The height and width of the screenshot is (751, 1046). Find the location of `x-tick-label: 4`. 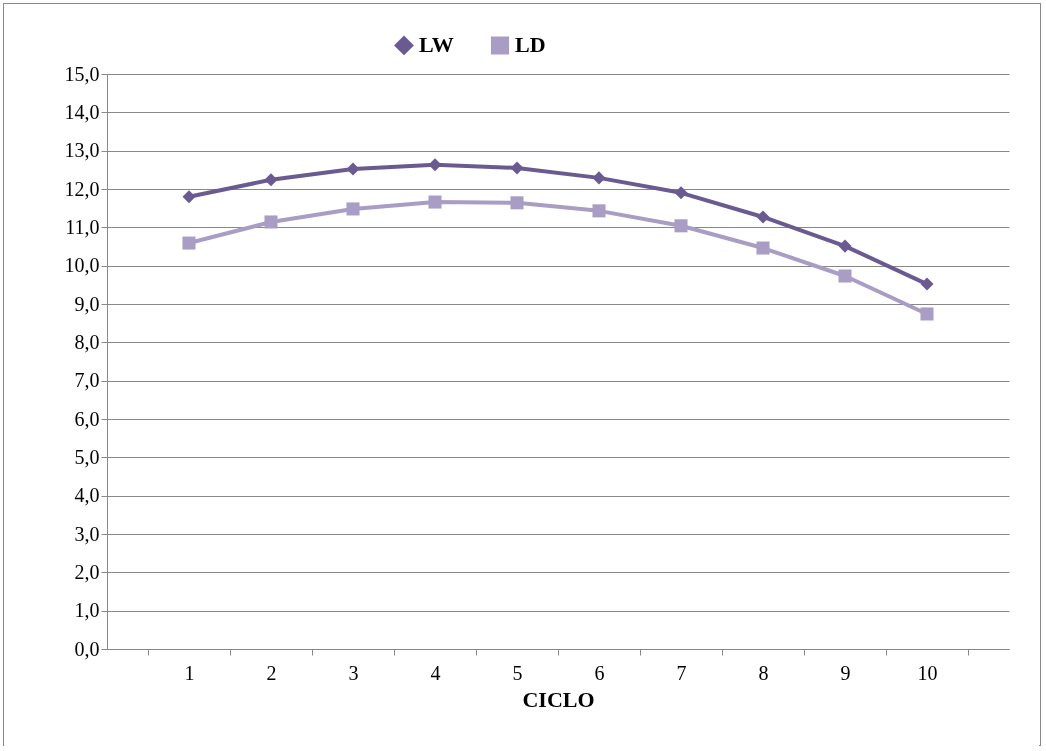

x-tick-label: 4 is located at coordinates (435, 672).